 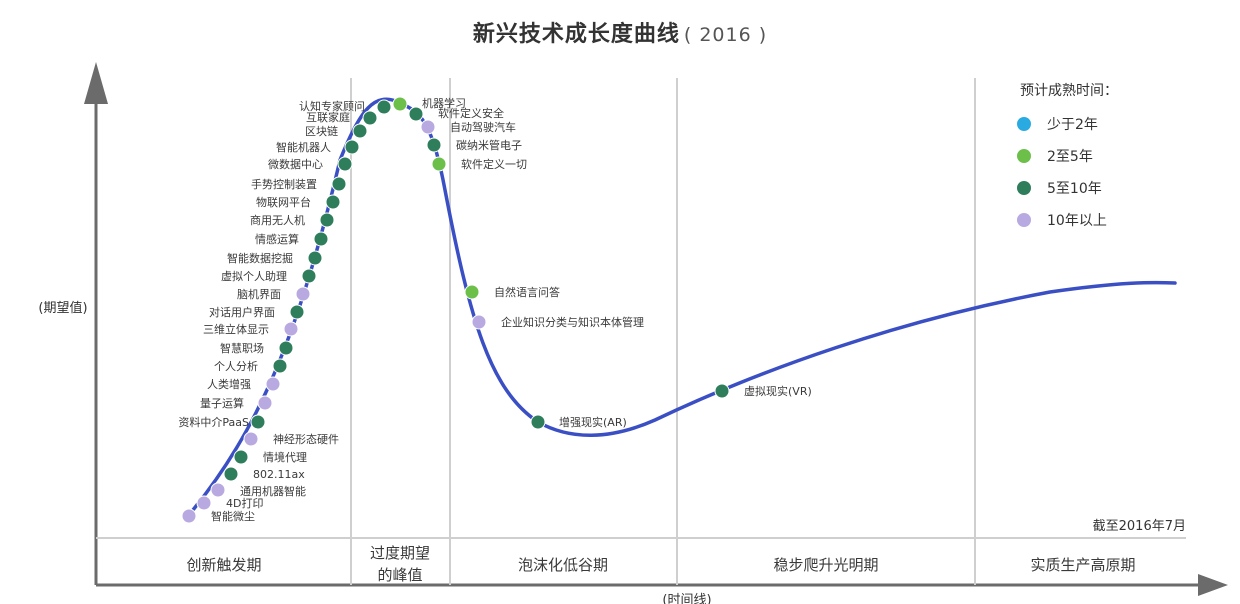 I want to click on chart-title: 新兴技术成长度曲线( 2016 ), so click(x=620, y=32).